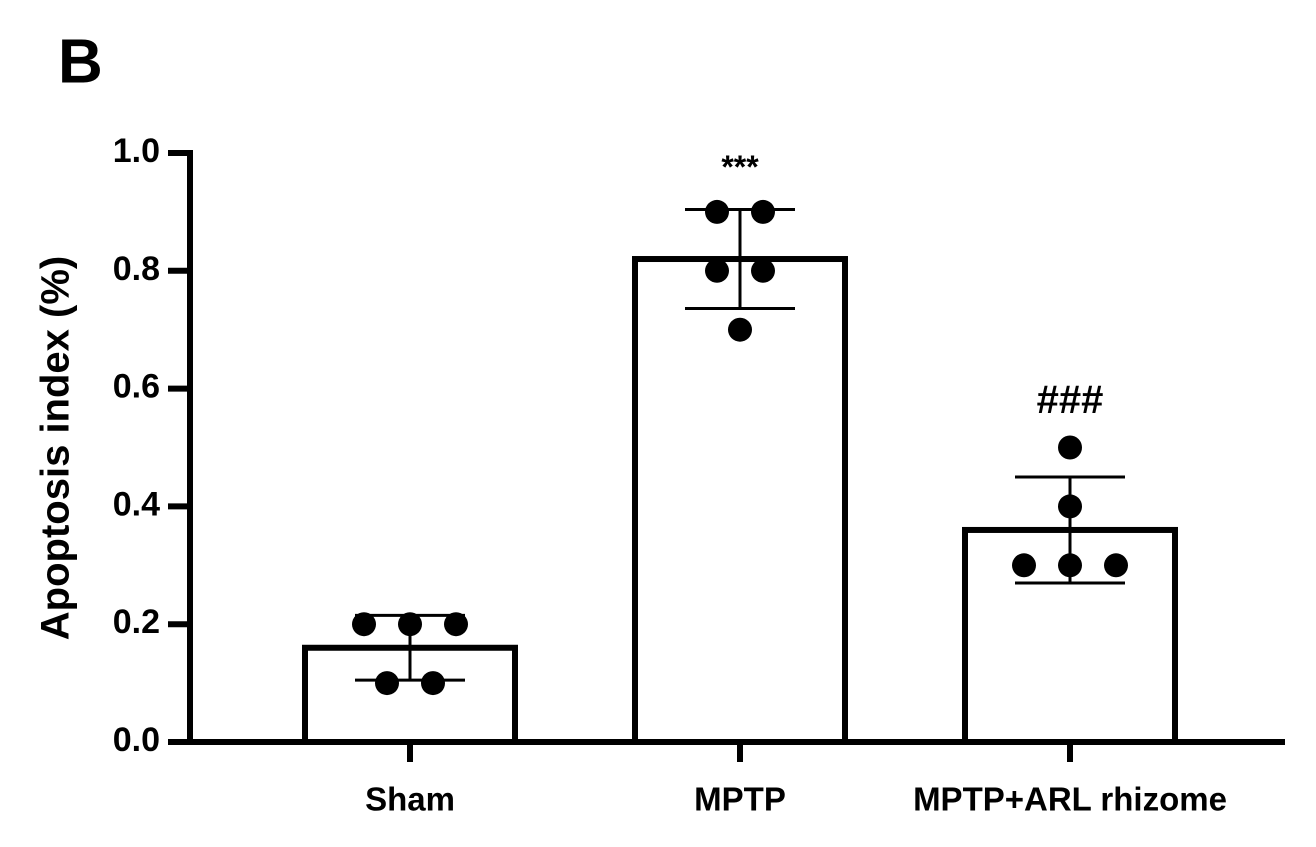 This screenshot has width=1316, height=847. I want to click on x-tick-label: MPTP, so click(740, 799).